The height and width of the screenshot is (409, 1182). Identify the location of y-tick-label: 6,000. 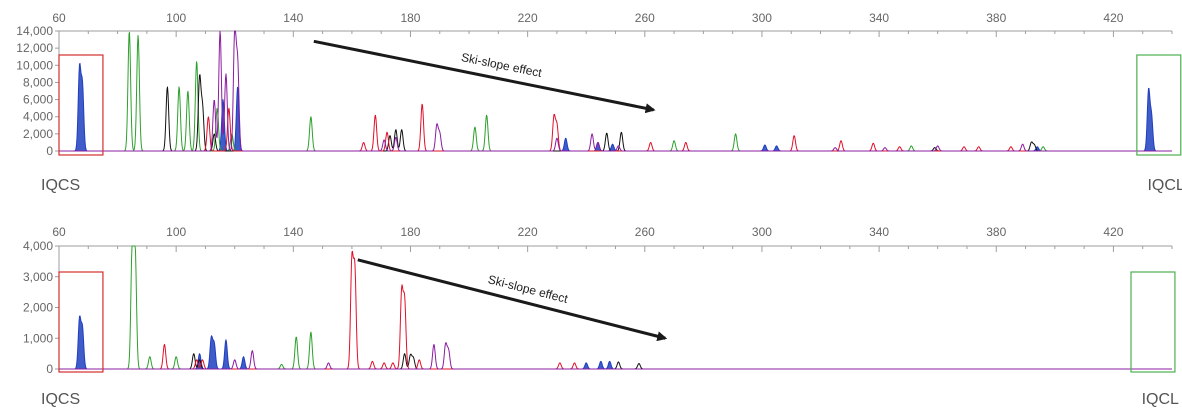
(38, 100).